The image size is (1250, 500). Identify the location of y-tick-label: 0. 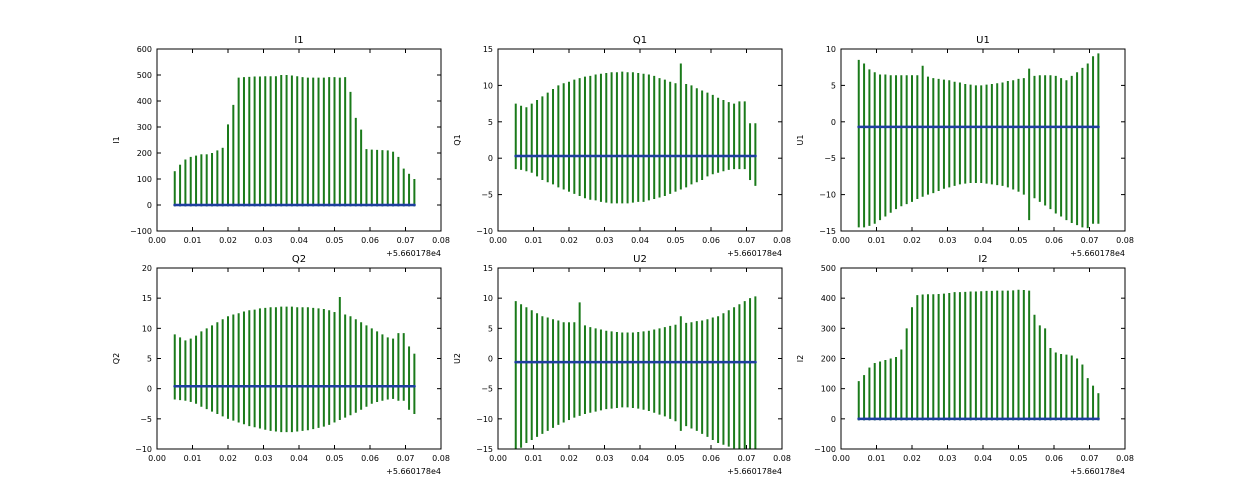
(490, 158).